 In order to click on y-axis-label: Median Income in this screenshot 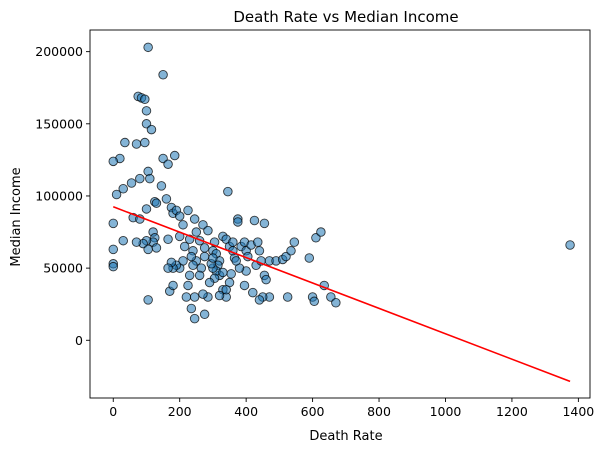, I will do `click(16, 216)`.